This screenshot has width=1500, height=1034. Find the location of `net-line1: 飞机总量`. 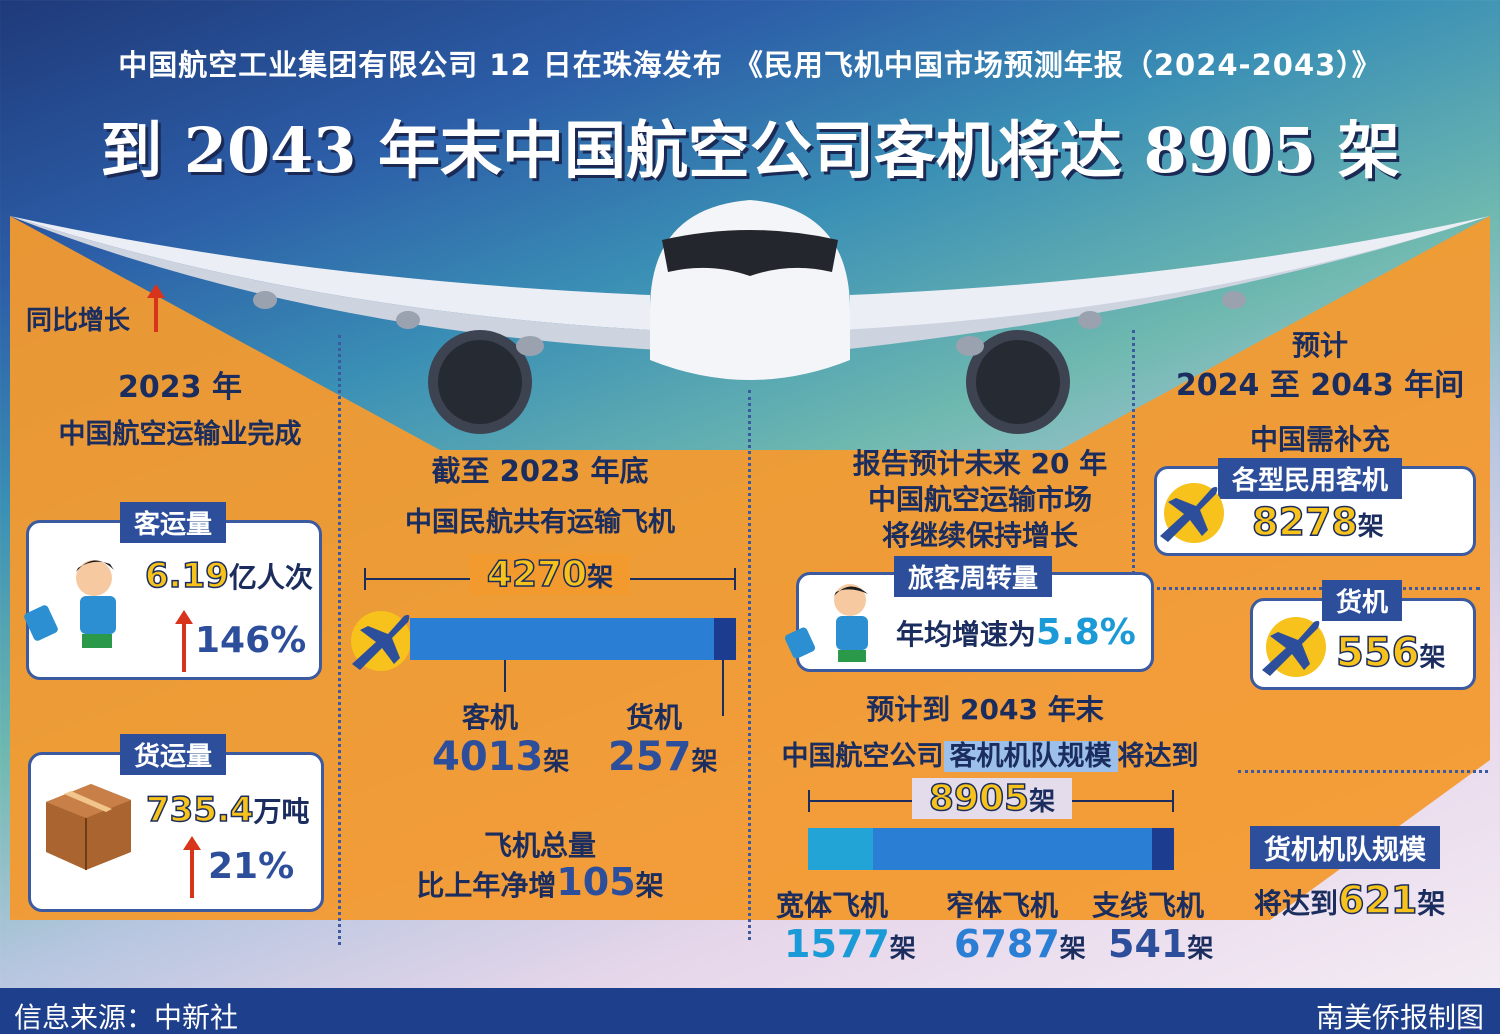

net-line1: 飞机总量 is located at coordinates (539, 845).